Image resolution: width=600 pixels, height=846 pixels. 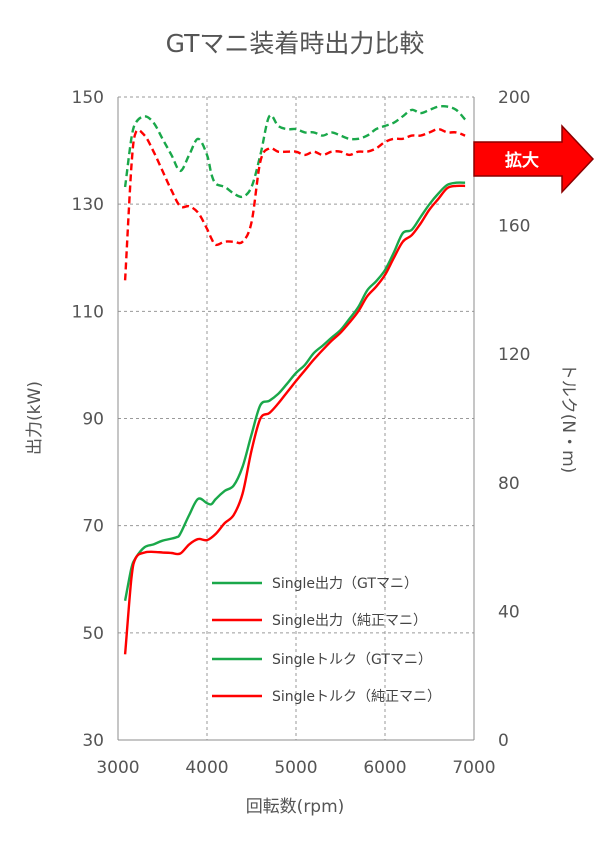 What do you see at coordinates (384, 768) in the screenshot?
I see `x-tick-label: 6000` at bounding box center [384, 768].